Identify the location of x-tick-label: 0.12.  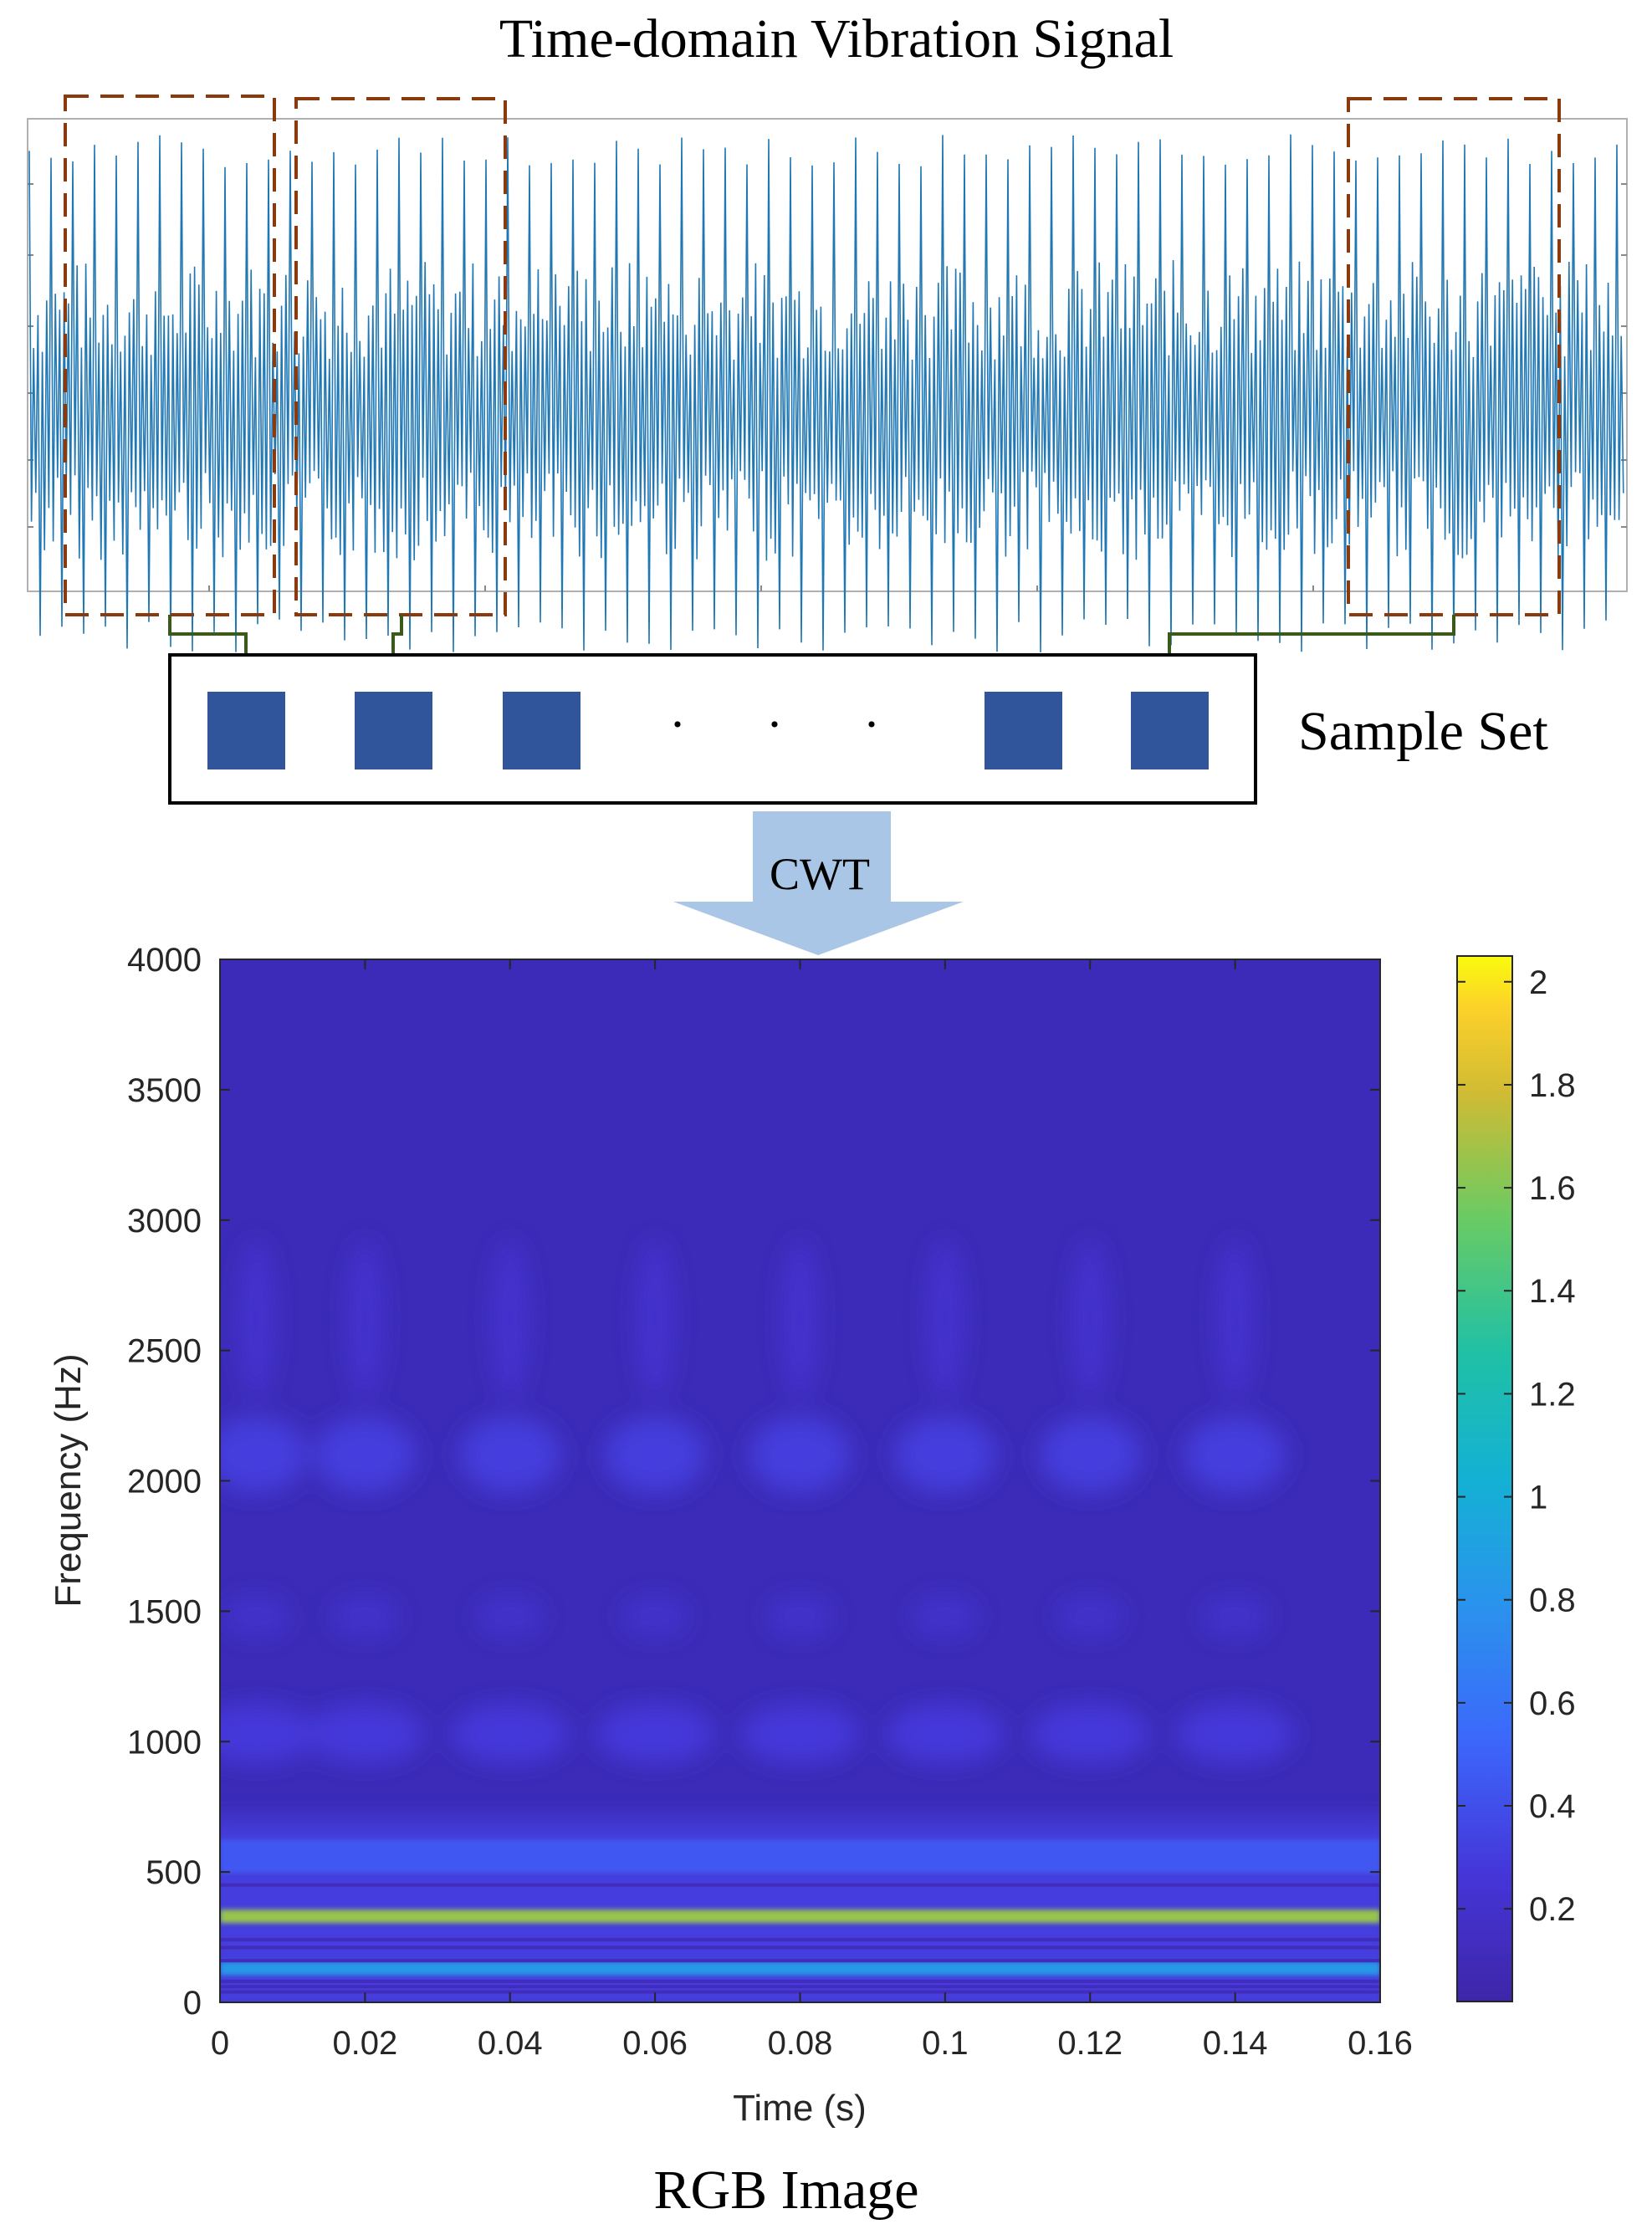
(1090, 2043).